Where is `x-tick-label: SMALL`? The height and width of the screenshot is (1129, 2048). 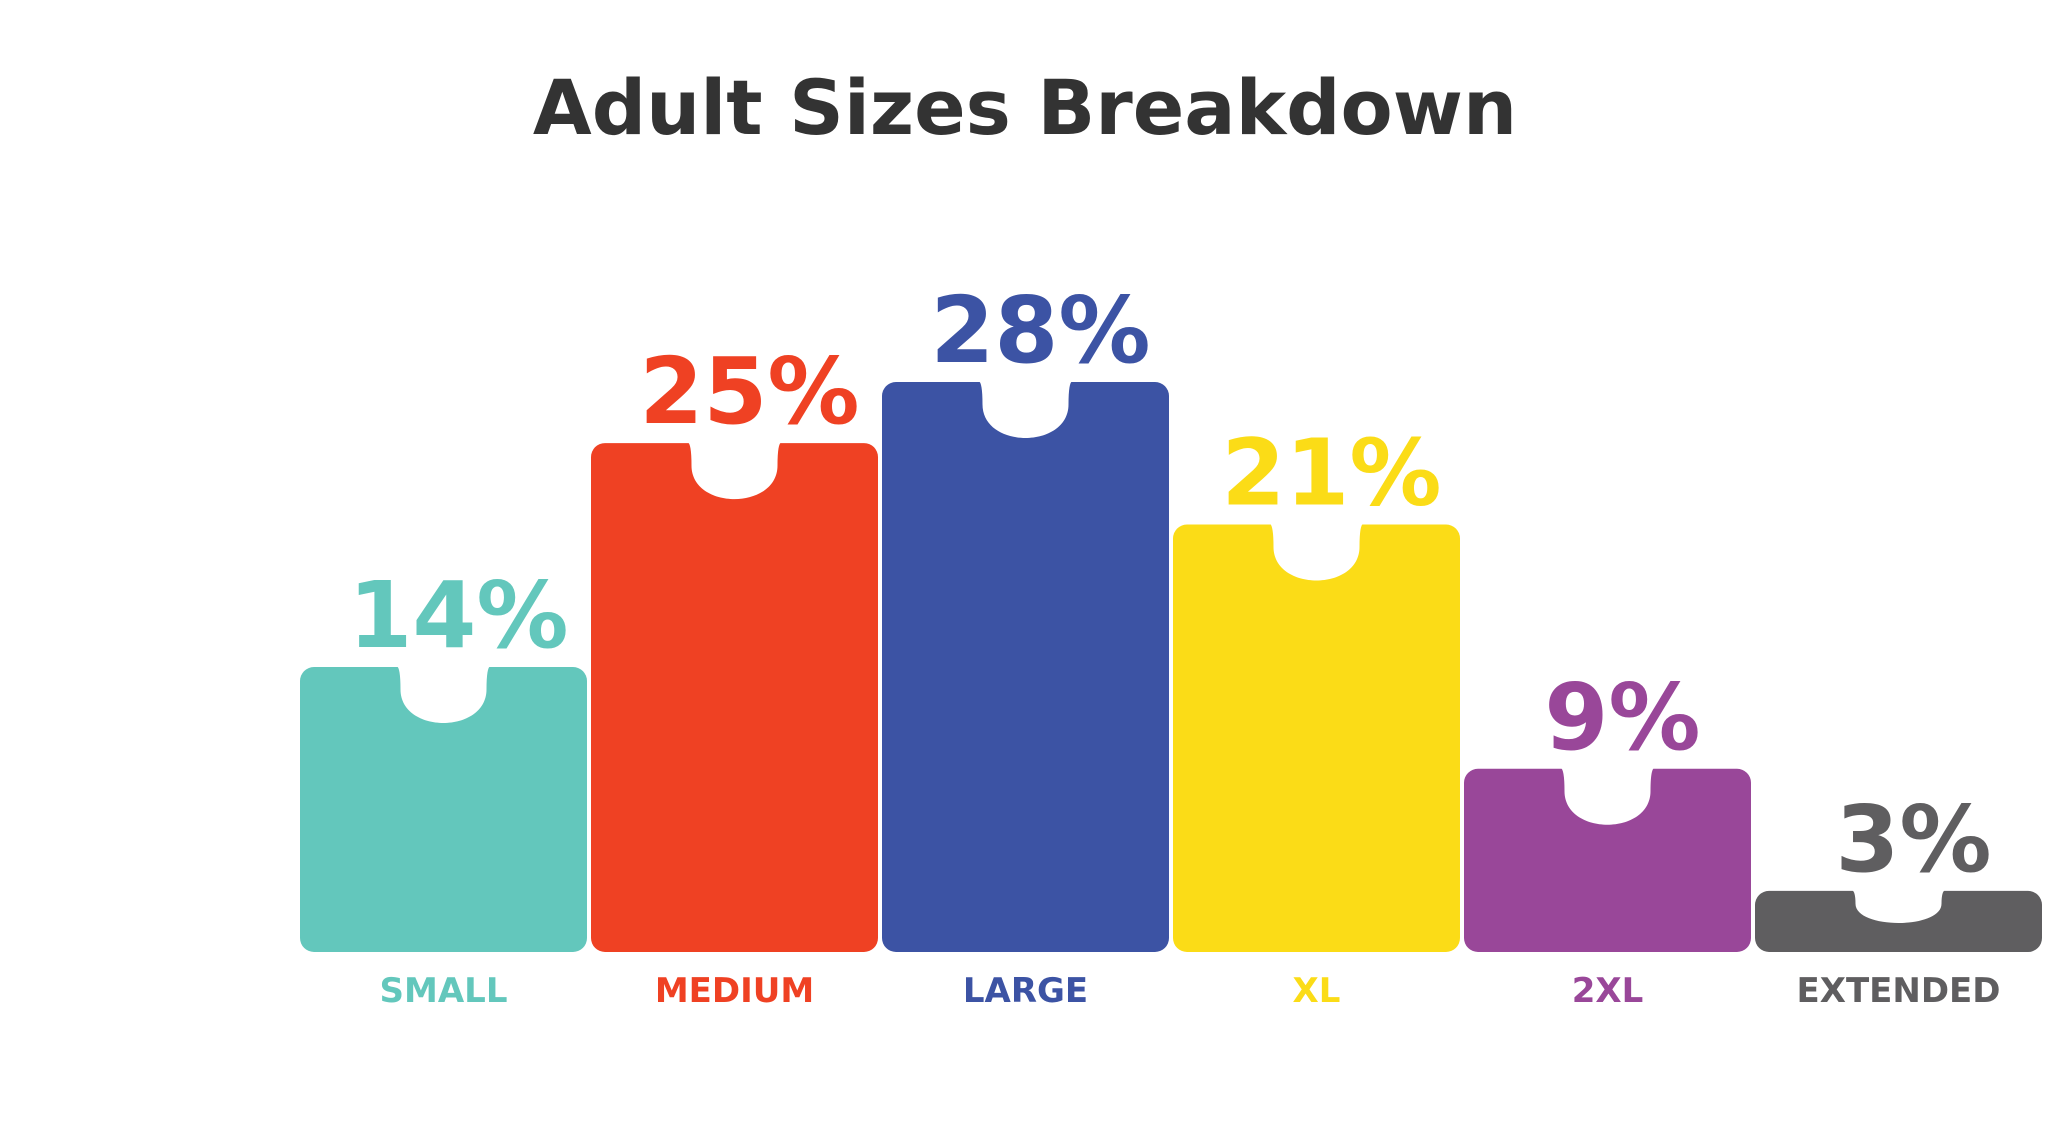
x-tick-label: SMALL is located at coordinates (444, 991).